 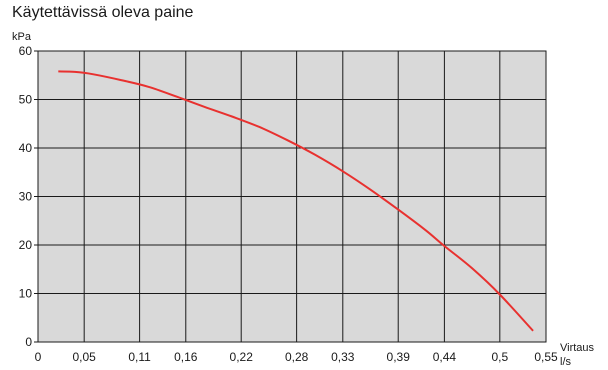 I want to click on y-tick-label: 50, so click(x=26, y=100).